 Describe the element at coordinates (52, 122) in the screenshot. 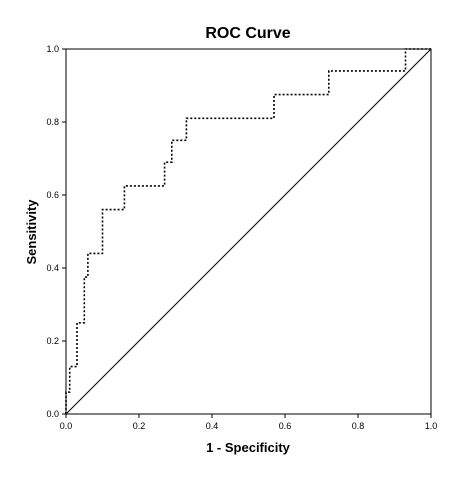

I see `y-tick-label: 0.8` at that location.